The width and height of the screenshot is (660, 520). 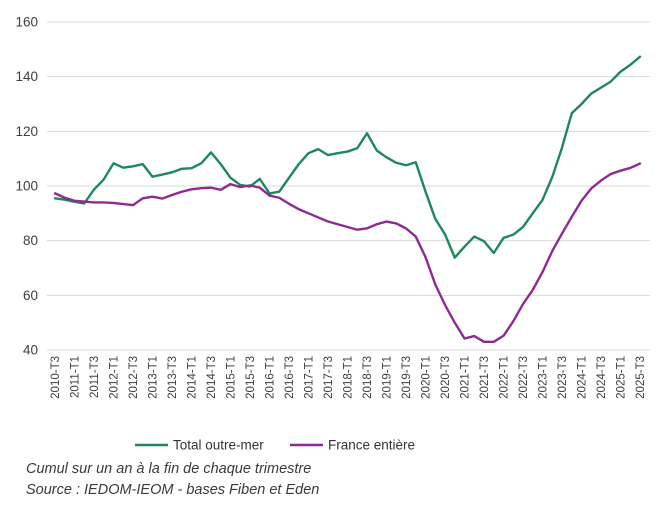 What do you see at coordinates (563, 377) in the screenshot?
I see `x-axis-tick-label: 2023-T3` at bounding box center [563, 377].